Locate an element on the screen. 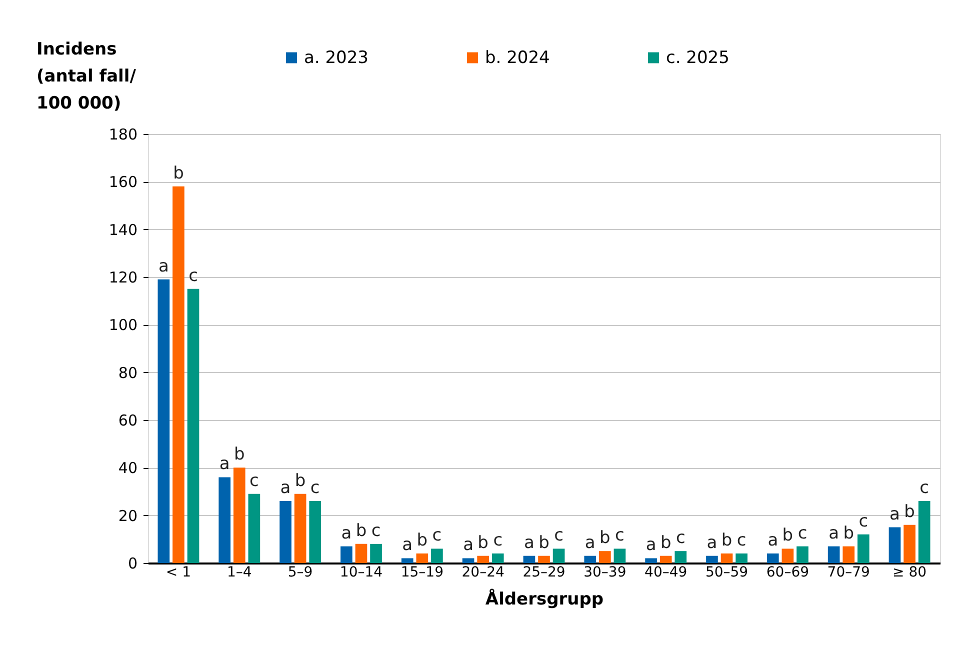 This screenshot has width=978, height=646. y-tick-label: 60 is located at coordinates (128, 421).